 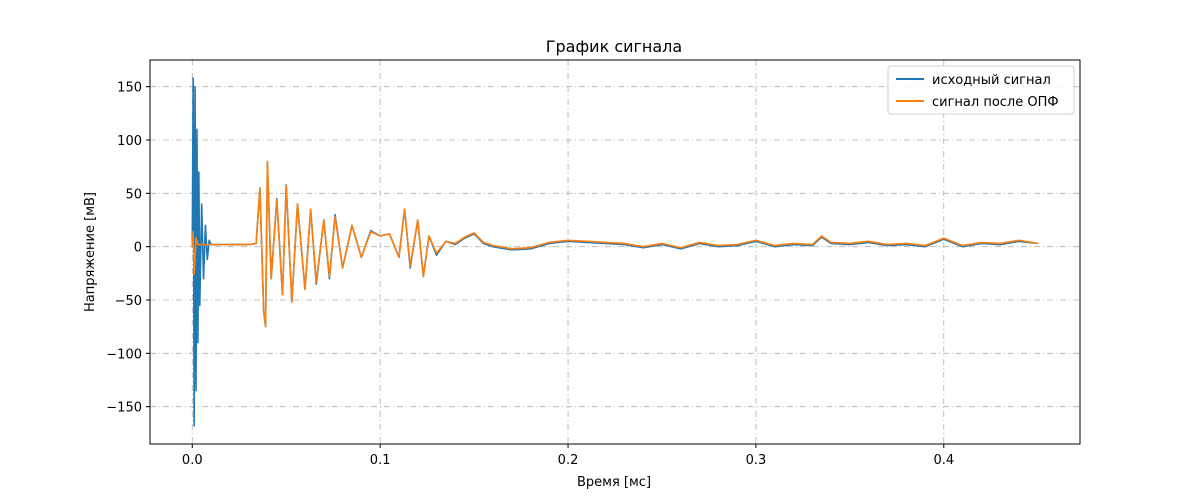 What do you see at coordinates (943, 460) in the screenshot?
I see `x-tick-label: 0.4` at bounding box center [943, 460].